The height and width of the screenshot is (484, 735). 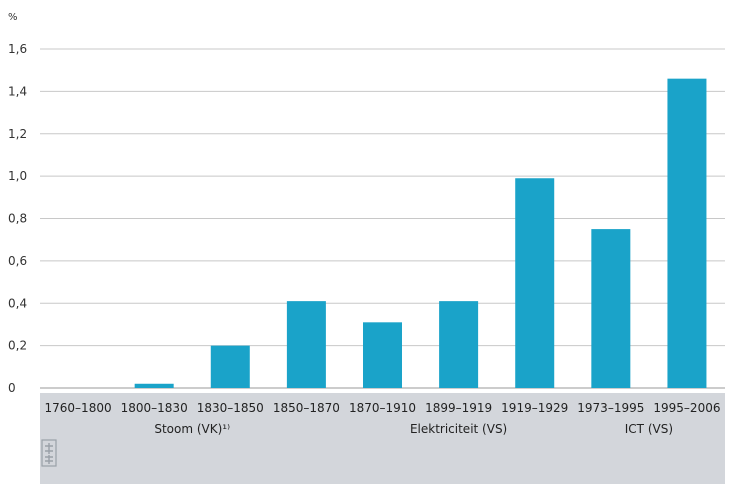 What do you see at coordinates (458, 429) in the screenshot?
I see `group-label: Elektriciteit (VS)` at bounding box center [458, 429].